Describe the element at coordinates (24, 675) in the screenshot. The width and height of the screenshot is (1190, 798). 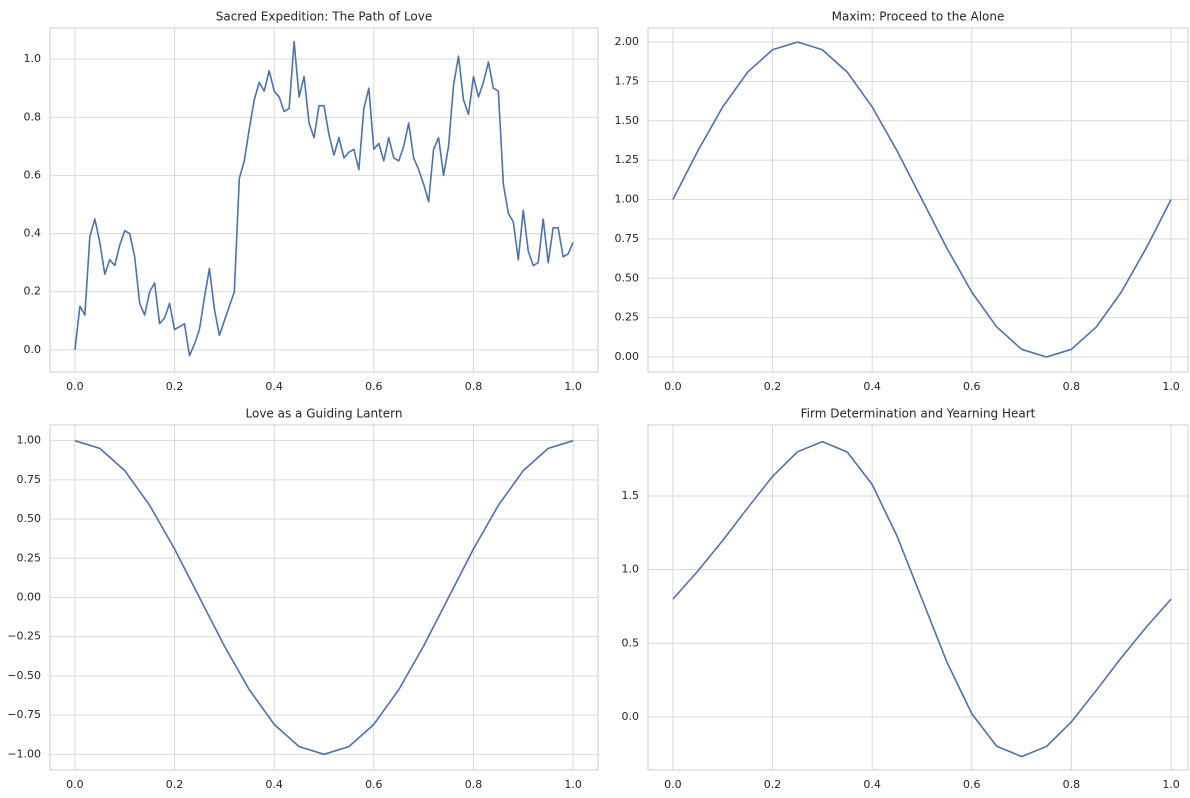
I see `y-tick-label: −0.50` at that location.